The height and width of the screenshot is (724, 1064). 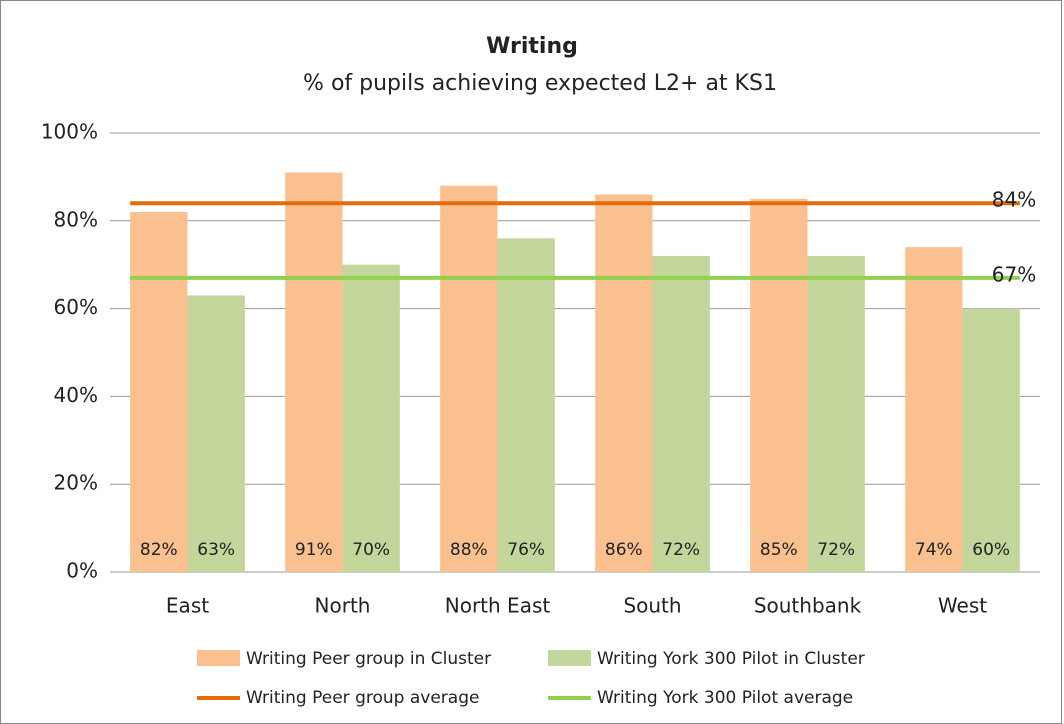 I want to click on average-label: 67%, so click(x=1014, y=274).